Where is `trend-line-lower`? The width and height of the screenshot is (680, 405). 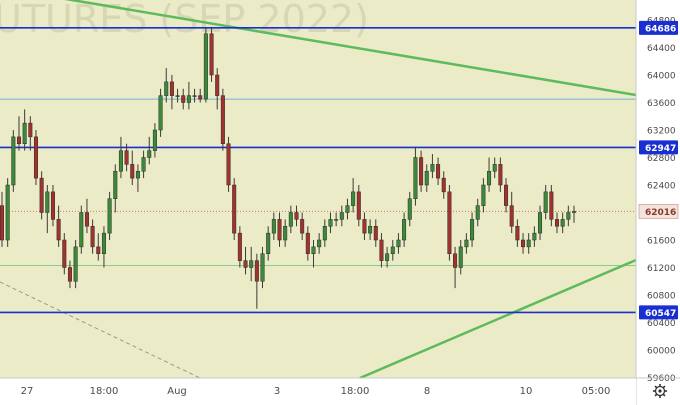
trend-line-lower is located at coordinates (498, 319).